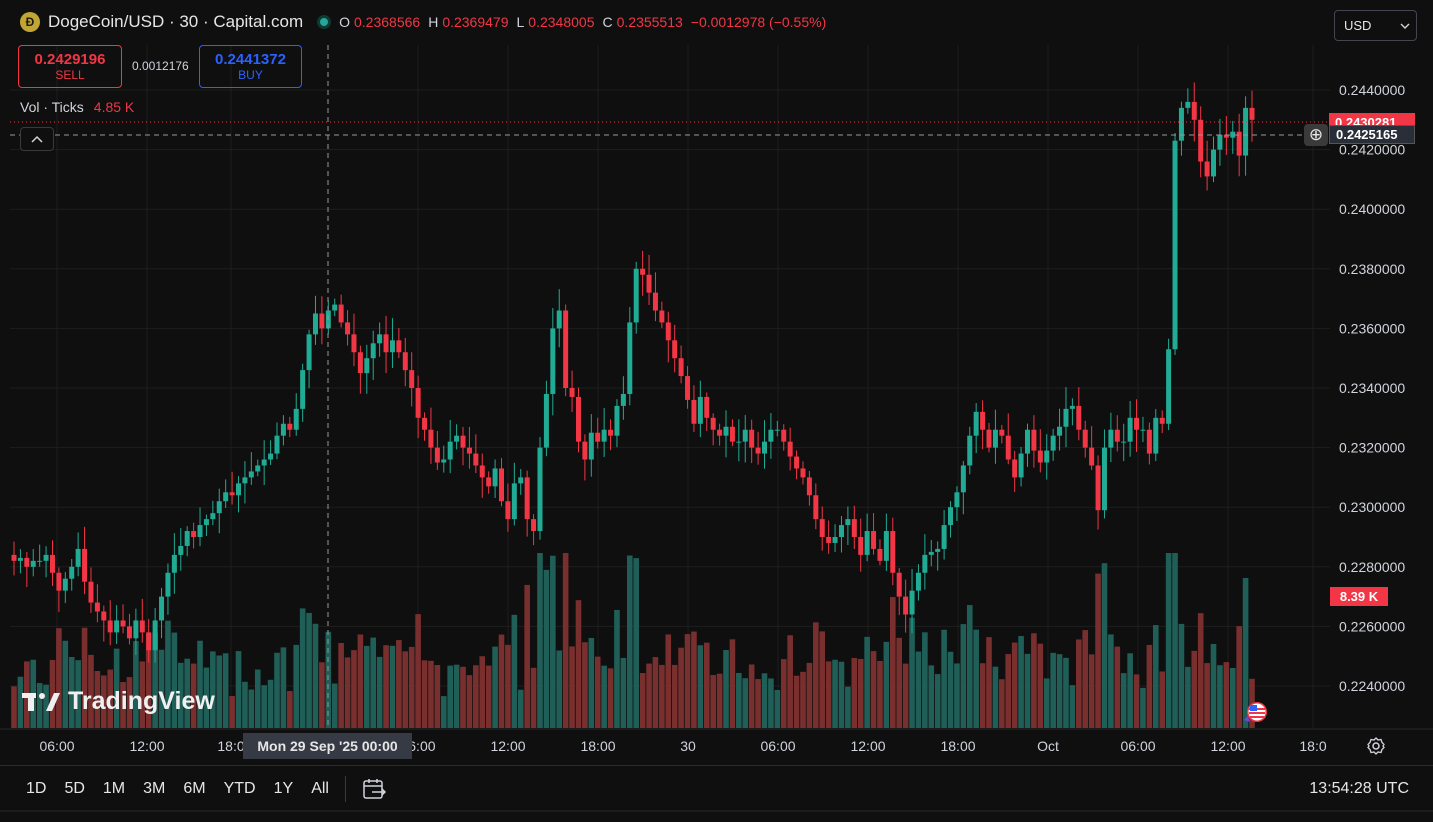 The image size is (1433, 822). What do you see at coordinates (194, 788) in the screenshot?
I see `range-6m-button: 6M` at bounding box center [194, 788].